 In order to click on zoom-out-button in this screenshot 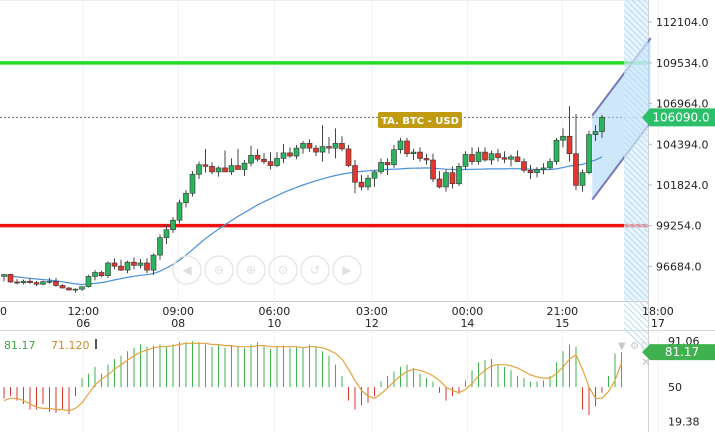, I will do `click(219, 270)`.